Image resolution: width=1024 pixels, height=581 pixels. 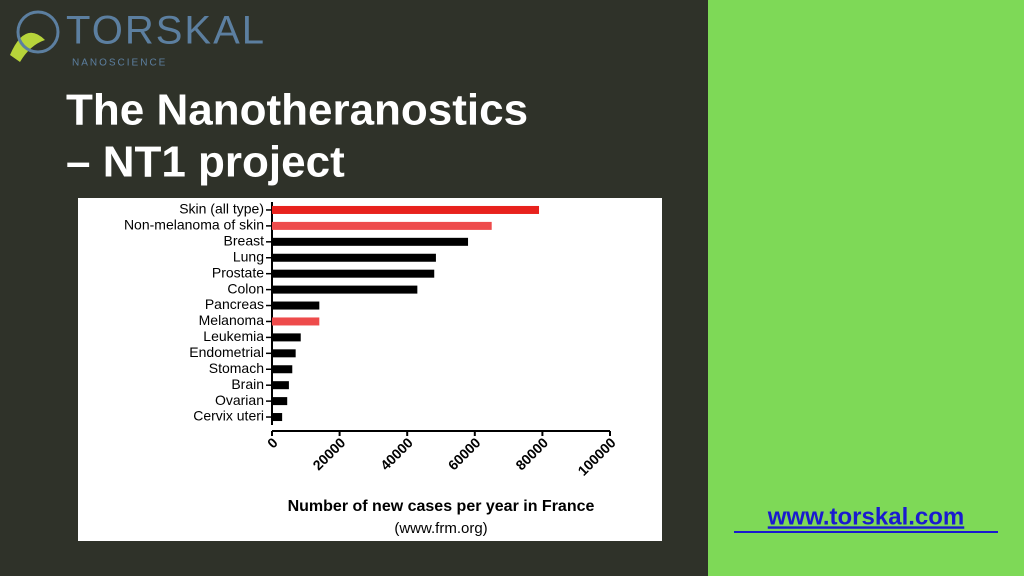 What do you see at coordinates (238, 272) in the screenshot?
I see `category-label: Prostate` at bounding box center [238, 272].